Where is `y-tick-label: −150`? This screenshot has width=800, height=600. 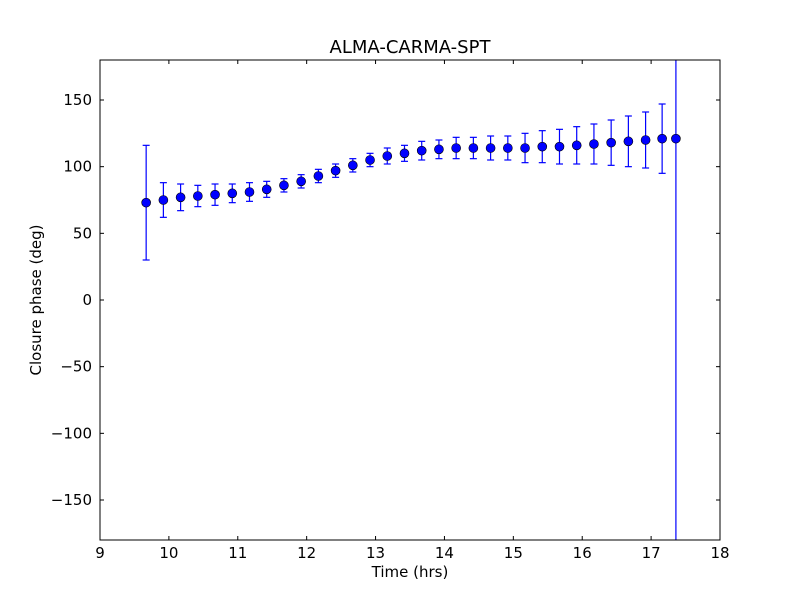
y-tick-label: −150 is located at coordinates (71, 500).